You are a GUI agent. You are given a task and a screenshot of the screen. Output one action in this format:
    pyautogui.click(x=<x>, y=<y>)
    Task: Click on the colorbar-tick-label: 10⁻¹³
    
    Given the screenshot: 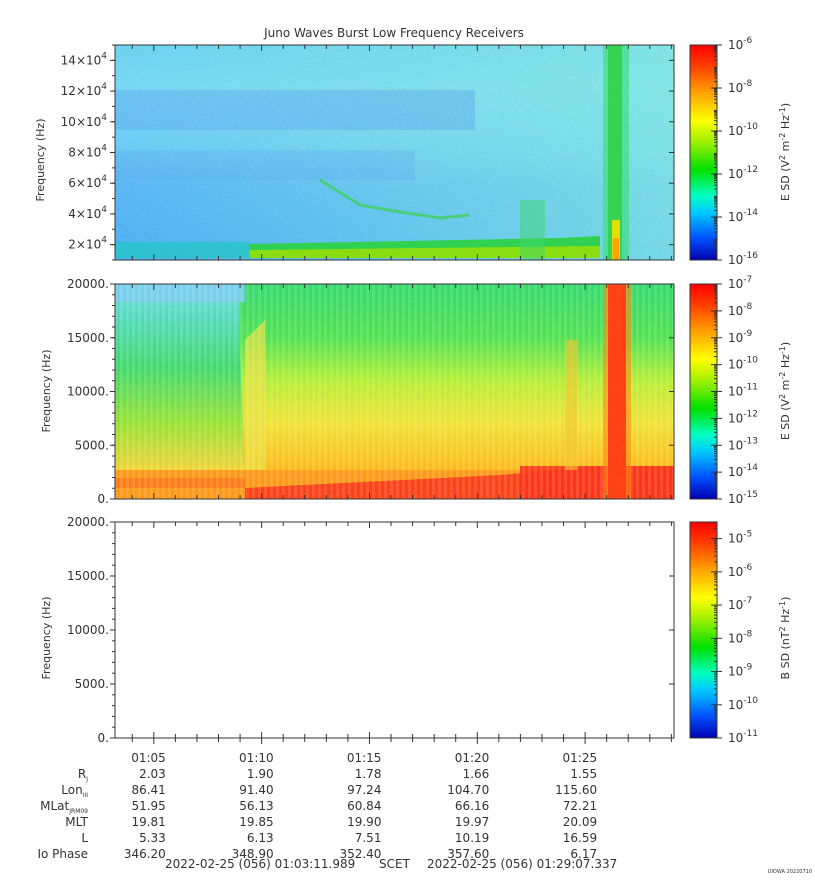 What is the action you would take?
    pyautogui.click(x=743, y=444)
    